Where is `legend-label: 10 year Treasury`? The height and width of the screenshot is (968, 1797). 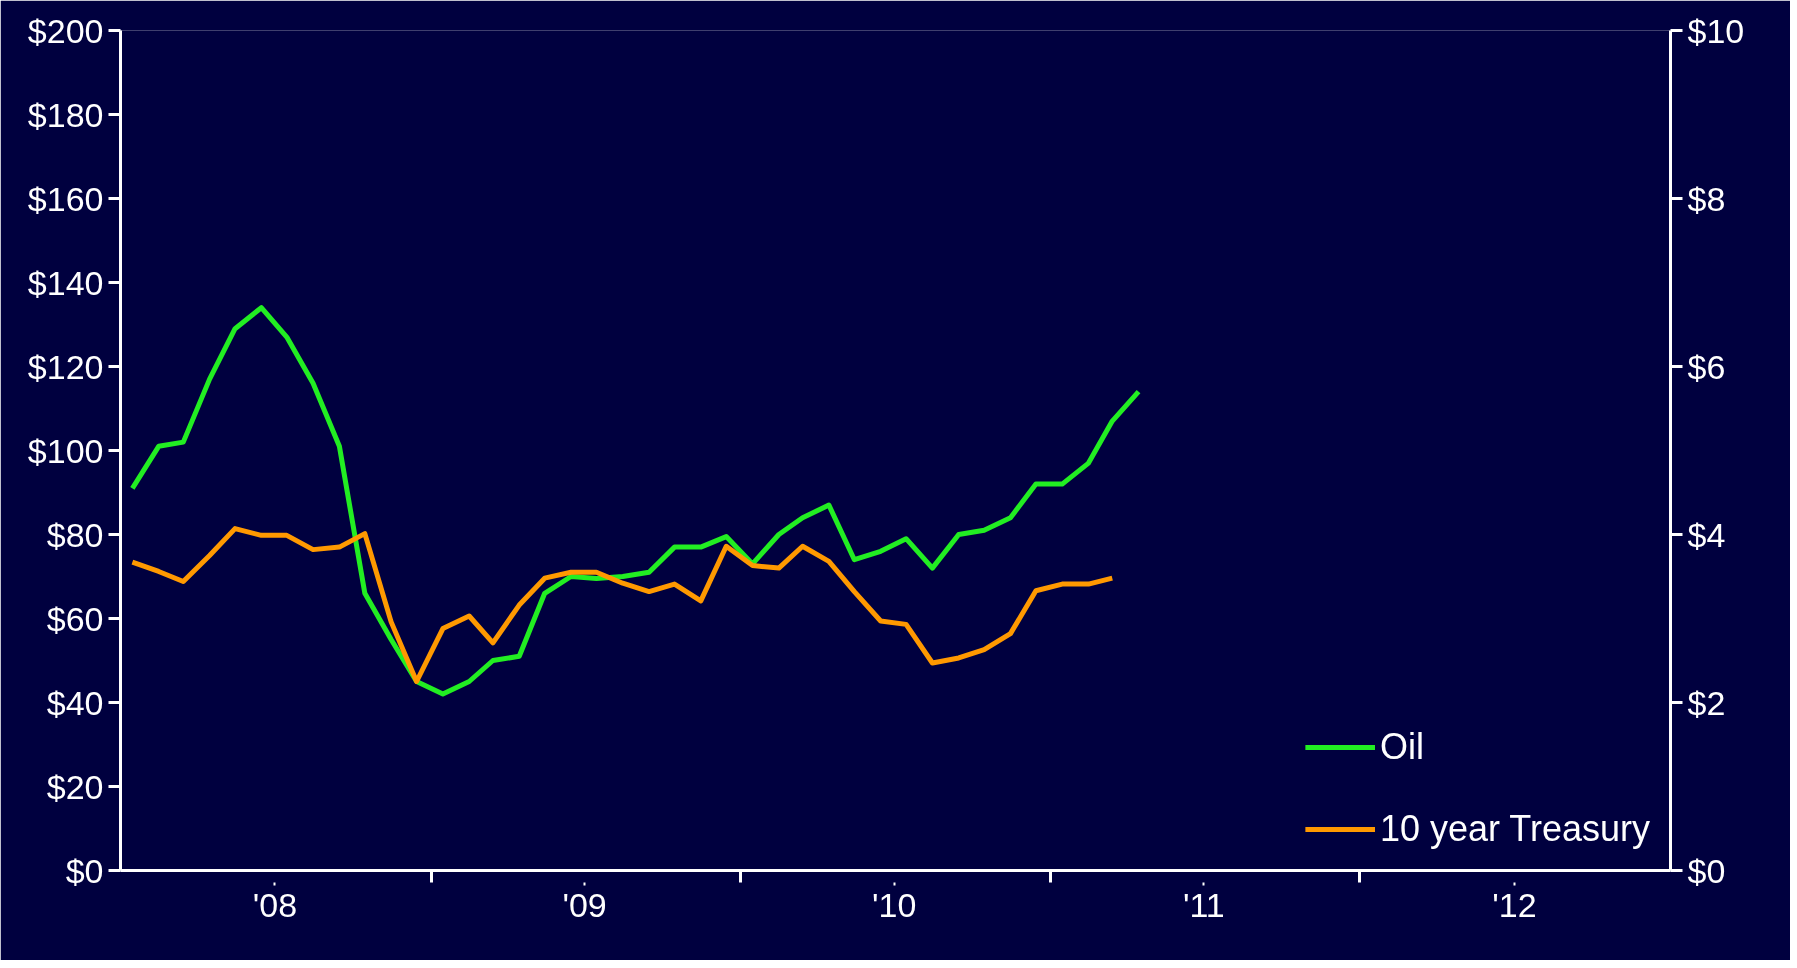
legend-label: 10 year Treasury is located at coordinates (1514, 829).